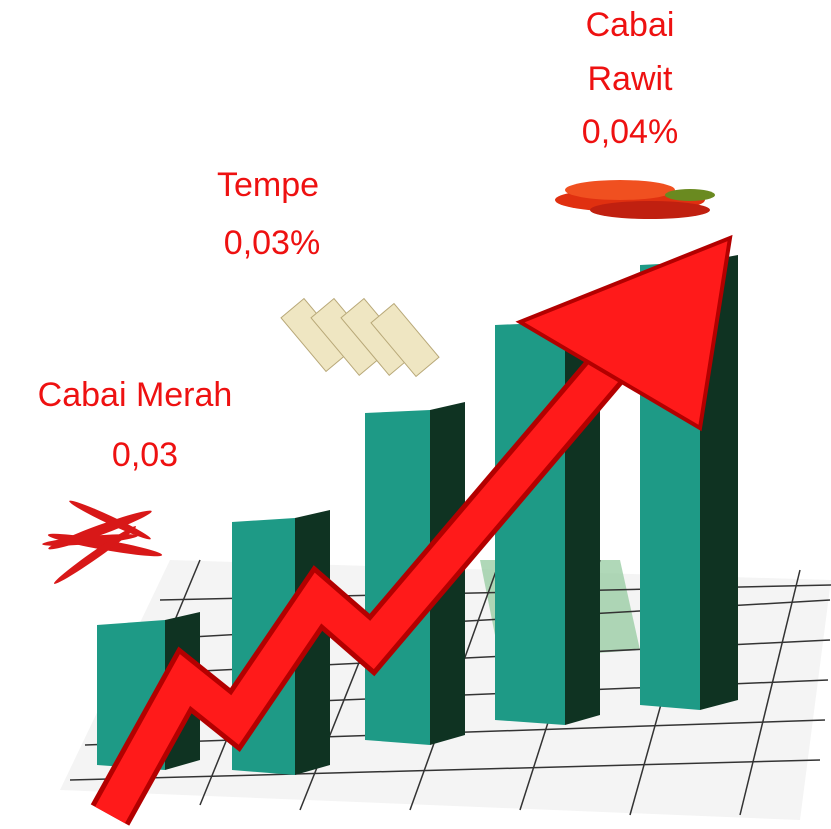 This screenshot has width=831, height=829. What do you see at coordinates (268, 185) in the screenshot?
I see `item-name: Tempe` at bounding box center [268, 185].